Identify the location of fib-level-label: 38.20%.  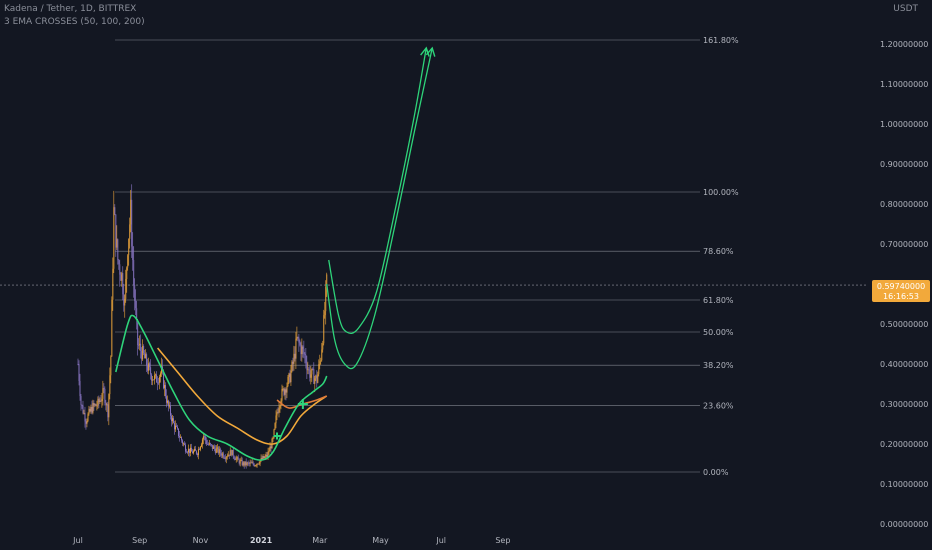
(718, 365).